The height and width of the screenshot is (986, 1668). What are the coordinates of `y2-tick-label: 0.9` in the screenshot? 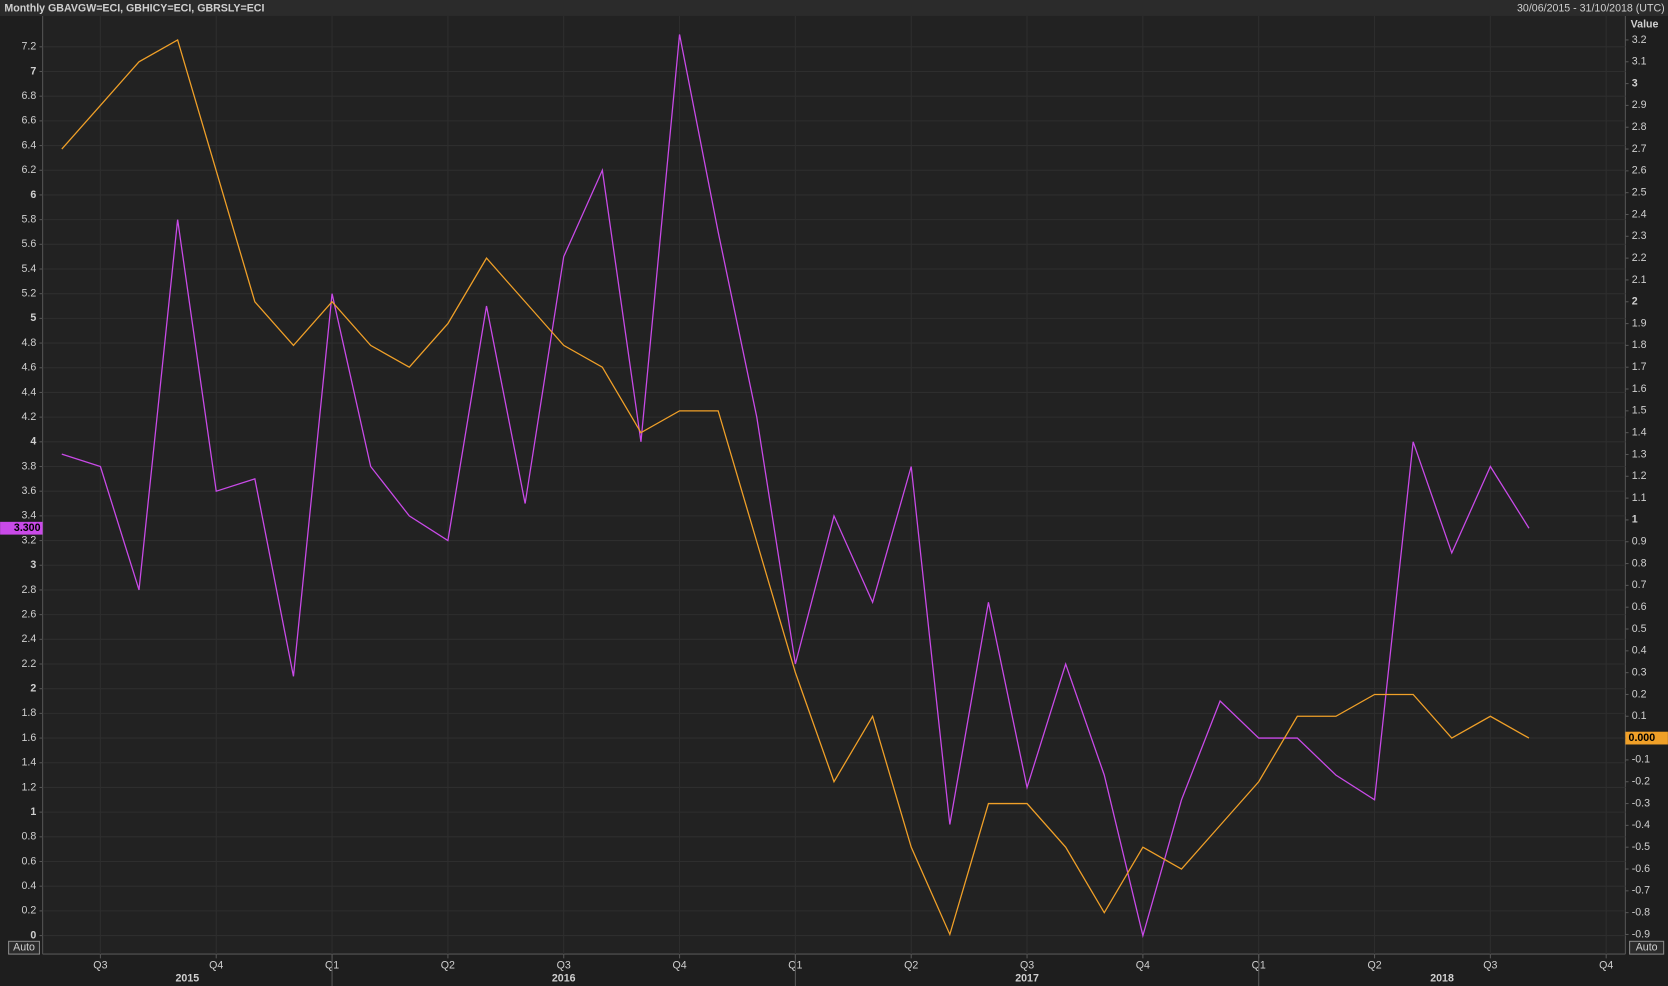 It's located at (1639, 542).